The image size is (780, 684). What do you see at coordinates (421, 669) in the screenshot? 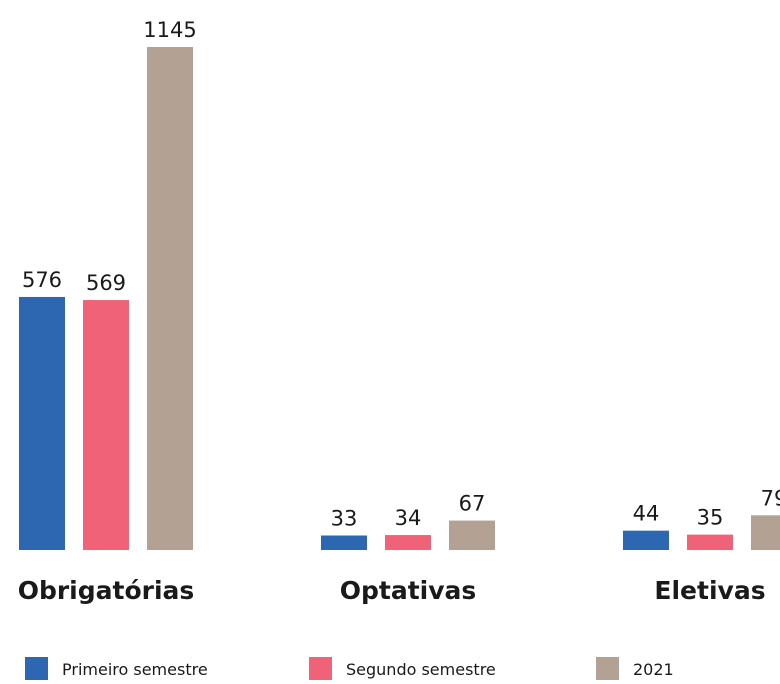
I see `legend-label: Segundo semestre` at bounding box center [421, 669].